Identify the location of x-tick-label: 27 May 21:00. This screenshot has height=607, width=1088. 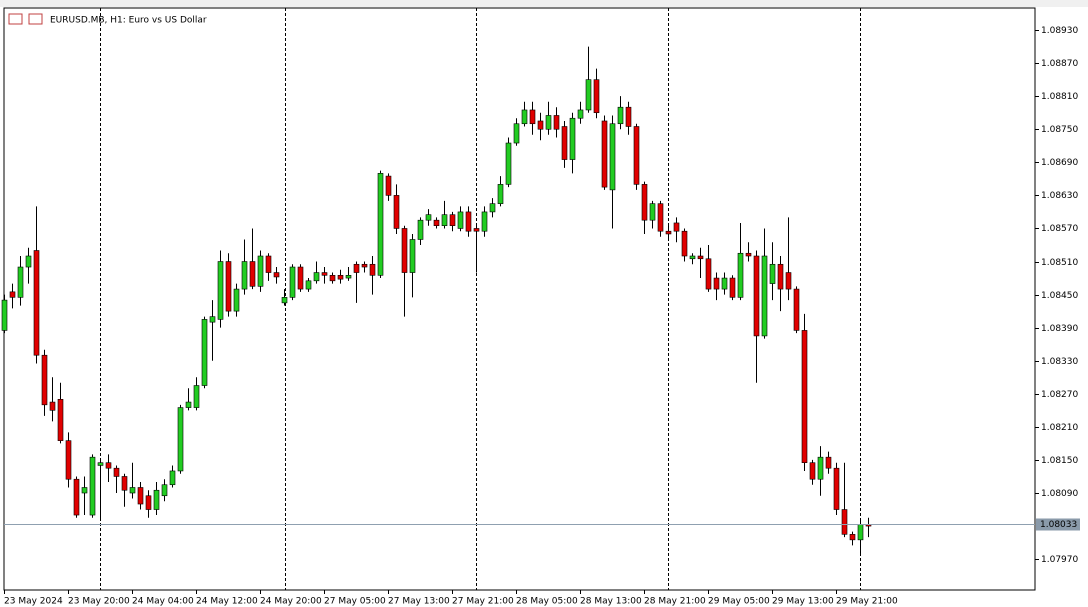
(483, 602).